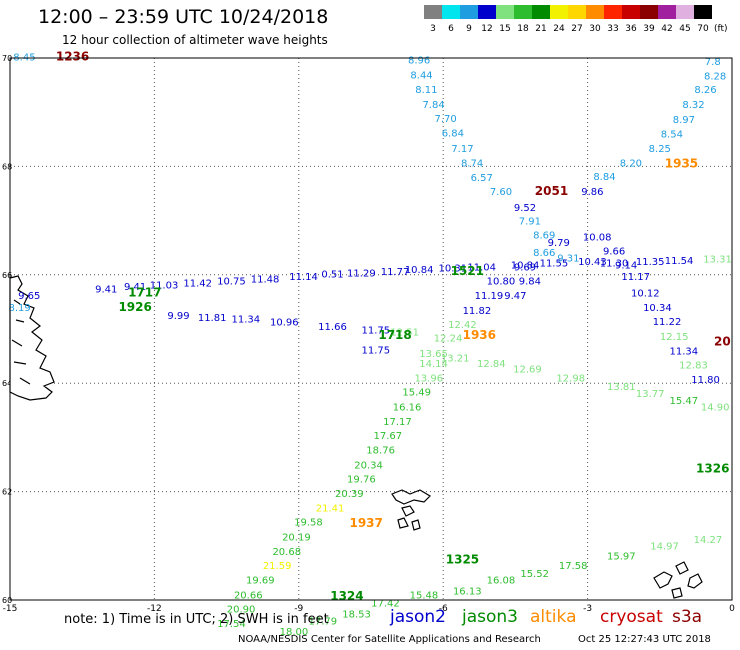 The width and height of the screenshot is (740, 650). I want to click on colorbar-tick-label: 36, so click(631, 28).